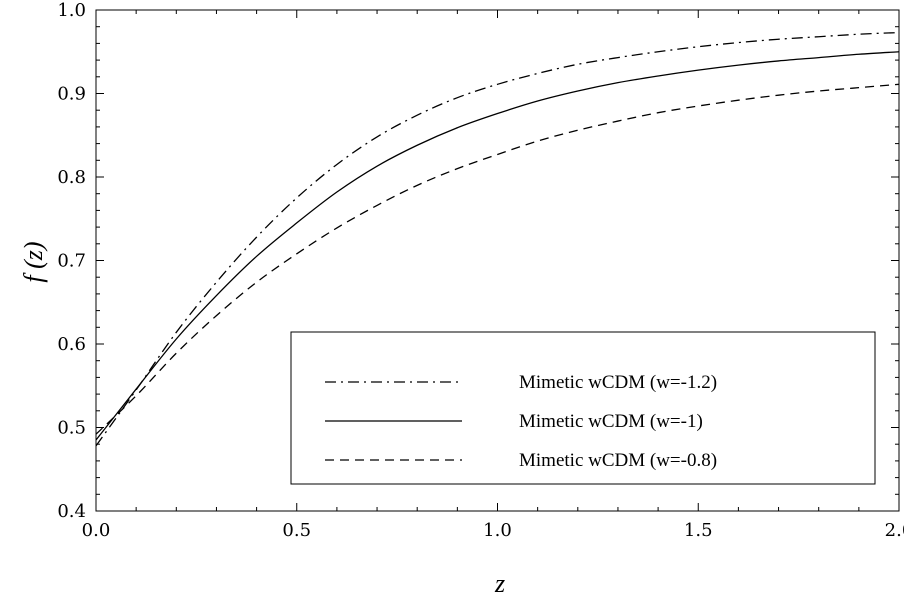 This screenshot has height=596, width=904. What do you see at coordinates (71, 344) in the screenshot?
I see `y-tick-label: 0.6` at bounding box center [71, 344].